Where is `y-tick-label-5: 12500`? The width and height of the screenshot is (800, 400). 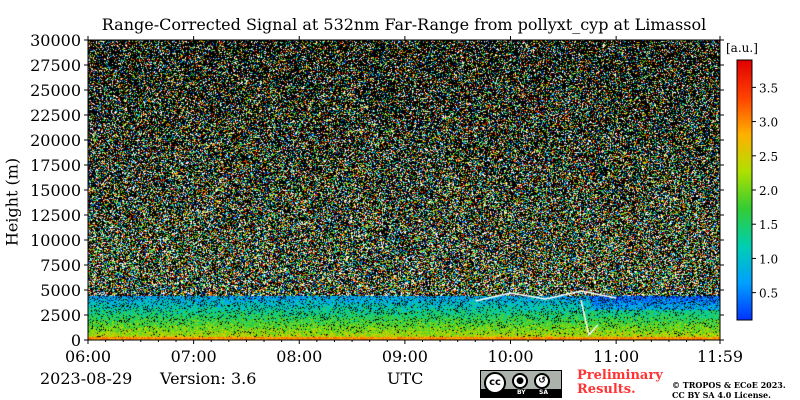 y-tick-label-5: 12500 is located at coordinates (55, 215).